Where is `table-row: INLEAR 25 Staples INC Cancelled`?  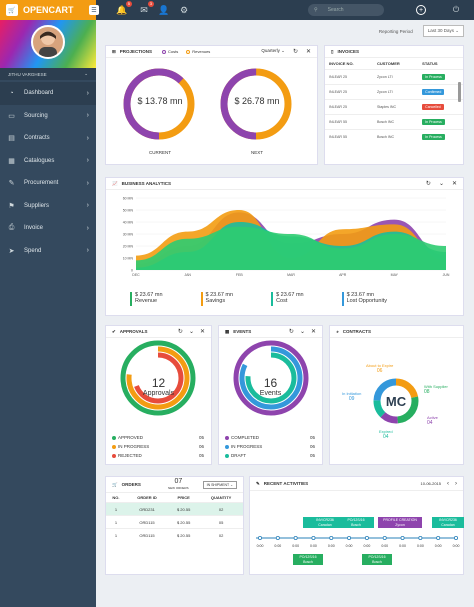 table-row: INLEAR 25 Staples INC Cancelled is located at coordinates (394, 107).